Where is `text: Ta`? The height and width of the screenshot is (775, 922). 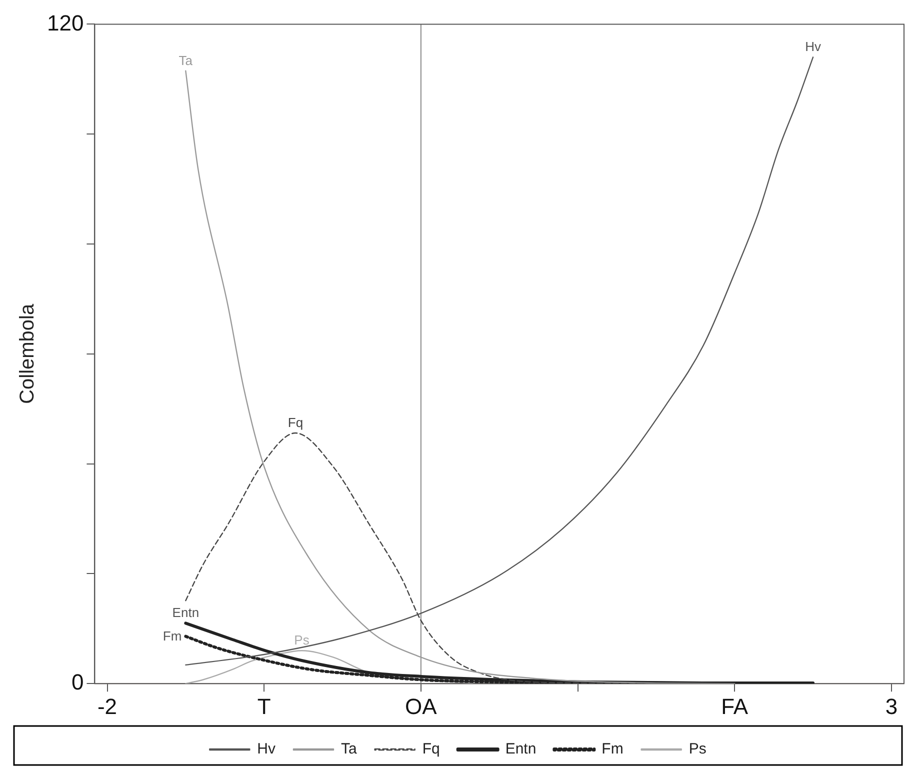
text: Ta is located at coordinates (185, 60).